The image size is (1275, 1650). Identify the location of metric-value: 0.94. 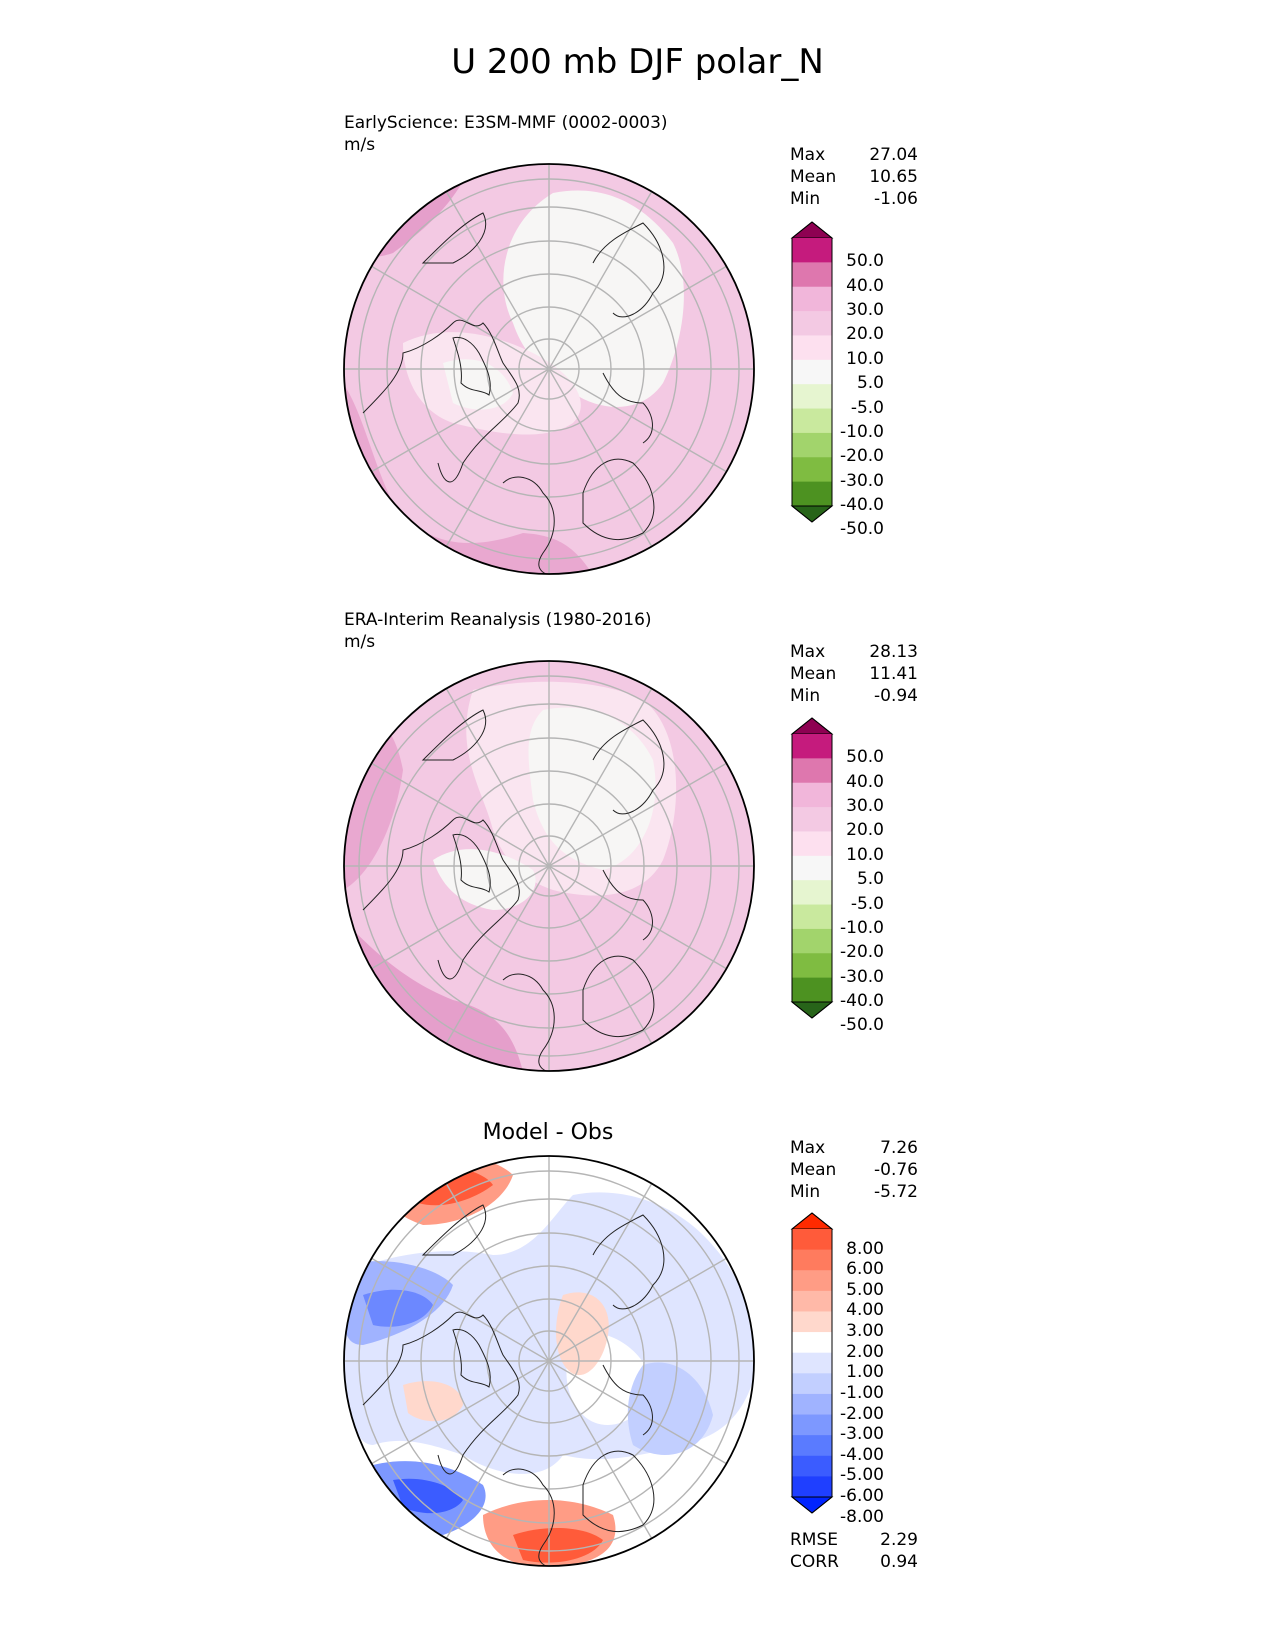
(899, 1562).